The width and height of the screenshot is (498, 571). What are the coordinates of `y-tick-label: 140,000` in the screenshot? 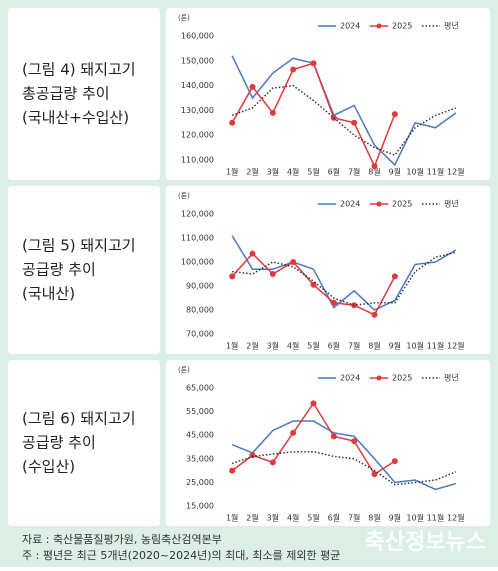 It's located at (197, 85).